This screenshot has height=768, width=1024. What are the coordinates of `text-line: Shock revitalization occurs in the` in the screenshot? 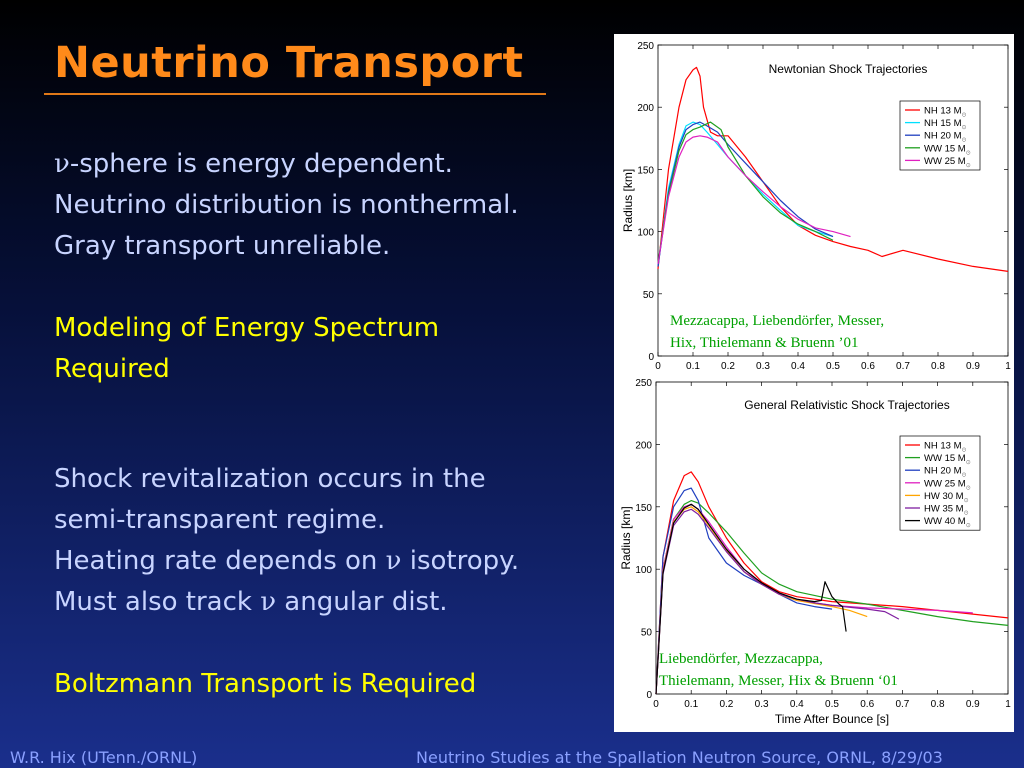 It's located at (270, 479).